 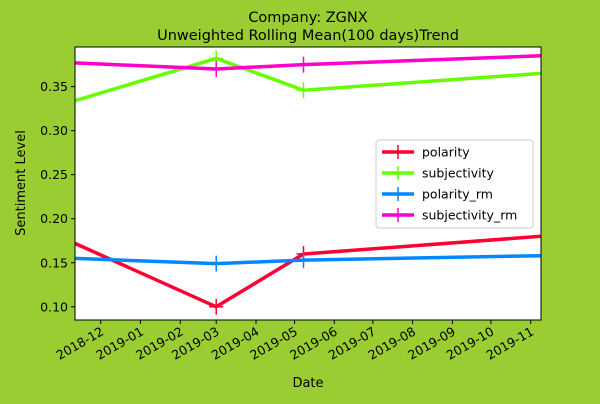 I want to click on legend-item-subjectivity: subjectivity, so click(x=438, y=173).